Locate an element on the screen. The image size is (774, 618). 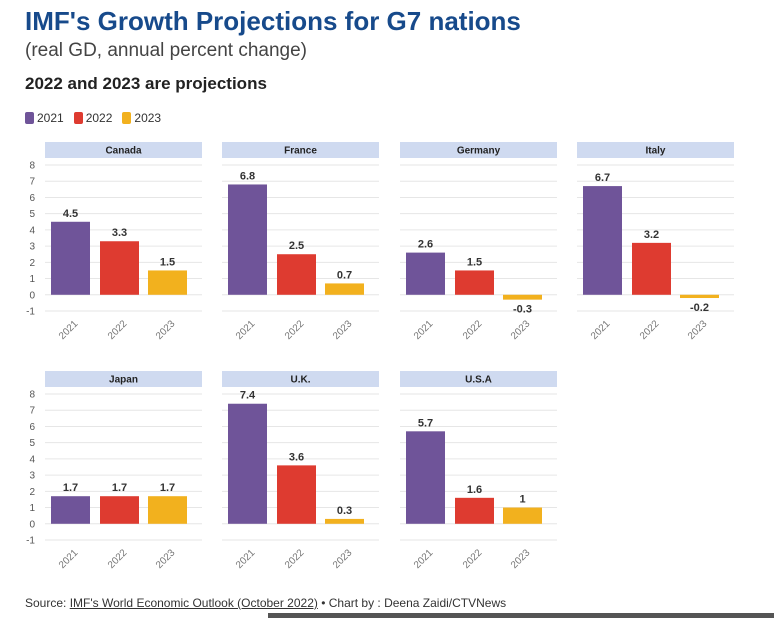
bar-japan-2022 is located at coordinates (119, 510).